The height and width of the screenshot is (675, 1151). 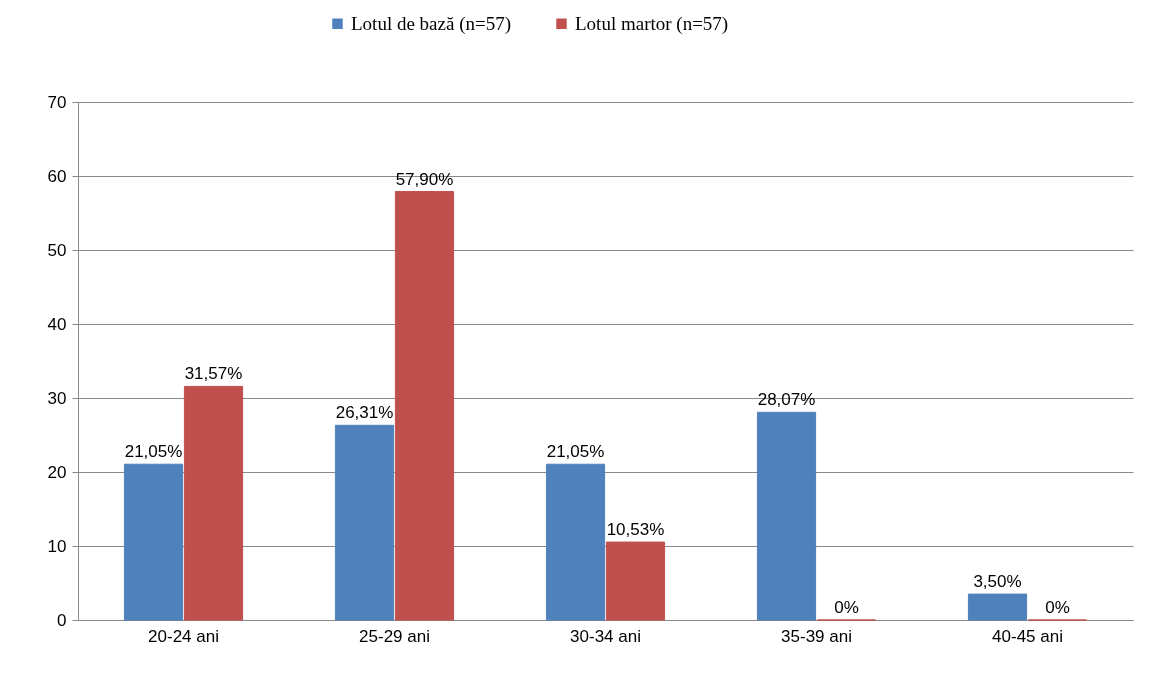 What do you see at coordinates (652, 23) in the screenshot?
I see `legend-label: Lotul martor (n=57)` at bounding box center [652, 23].